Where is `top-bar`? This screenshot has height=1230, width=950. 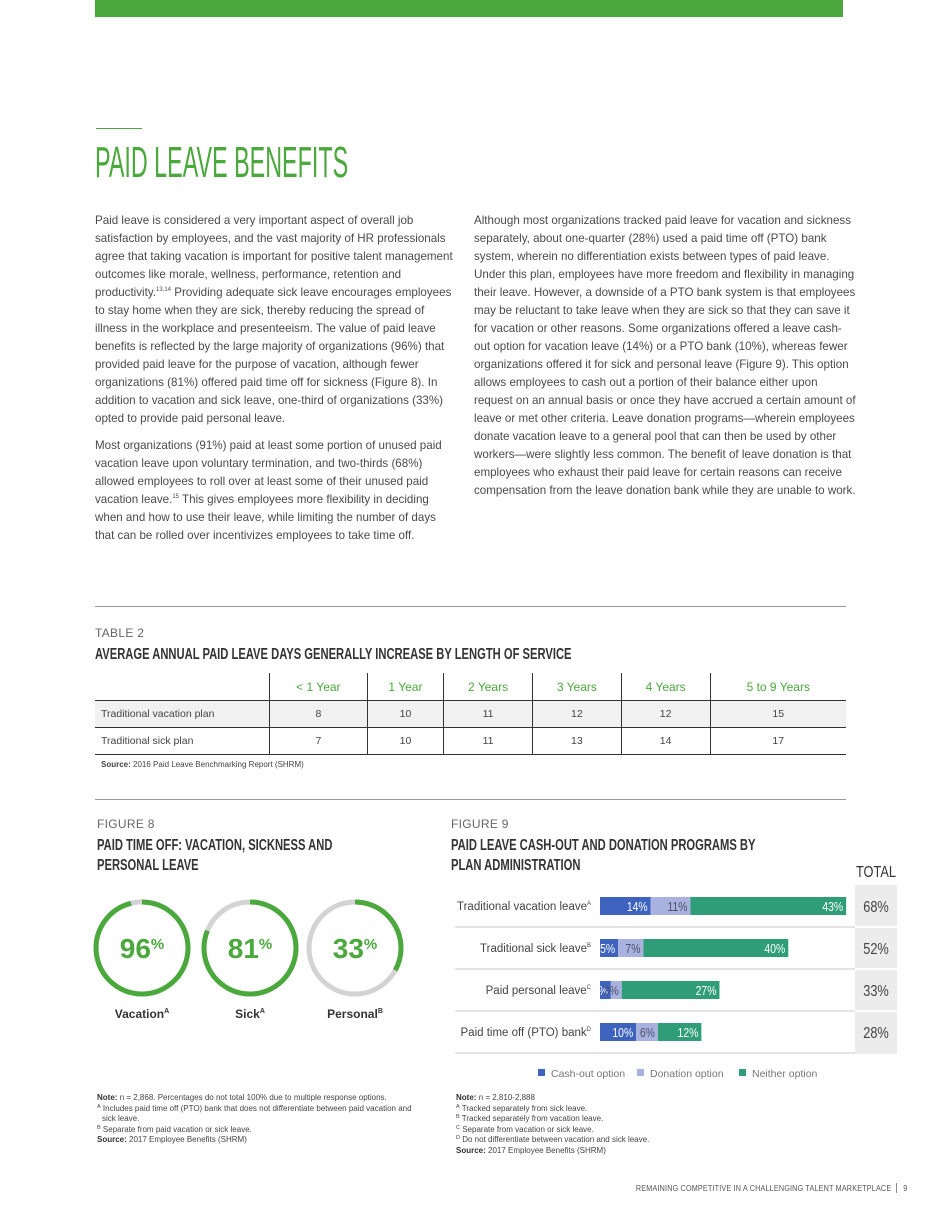
top-bar is located at coordinates (469, 8).